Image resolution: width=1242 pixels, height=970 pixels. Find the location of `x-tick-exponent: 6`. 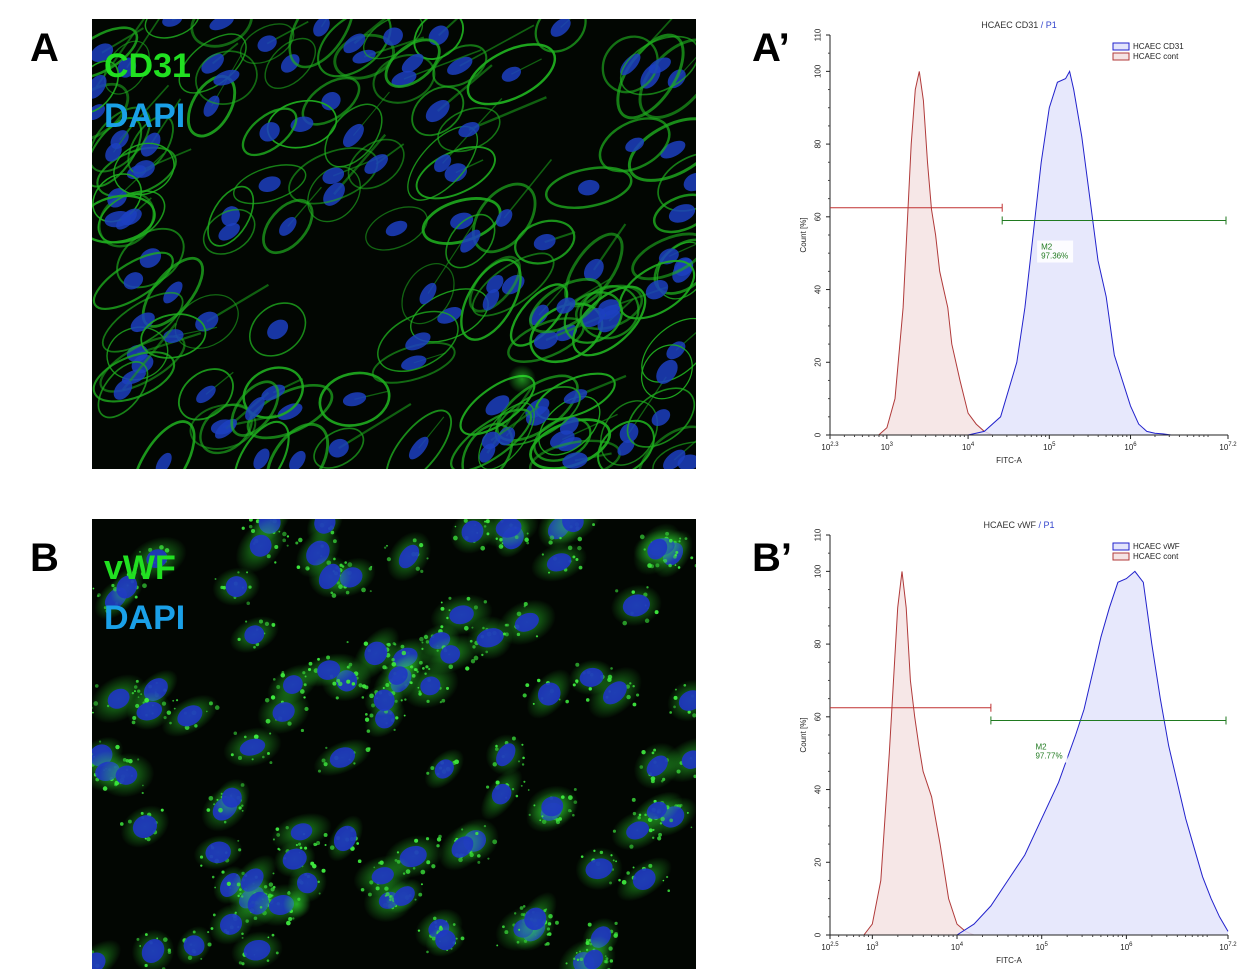

x-tick-exponent: 6 is located at coordinates (1131, 945).